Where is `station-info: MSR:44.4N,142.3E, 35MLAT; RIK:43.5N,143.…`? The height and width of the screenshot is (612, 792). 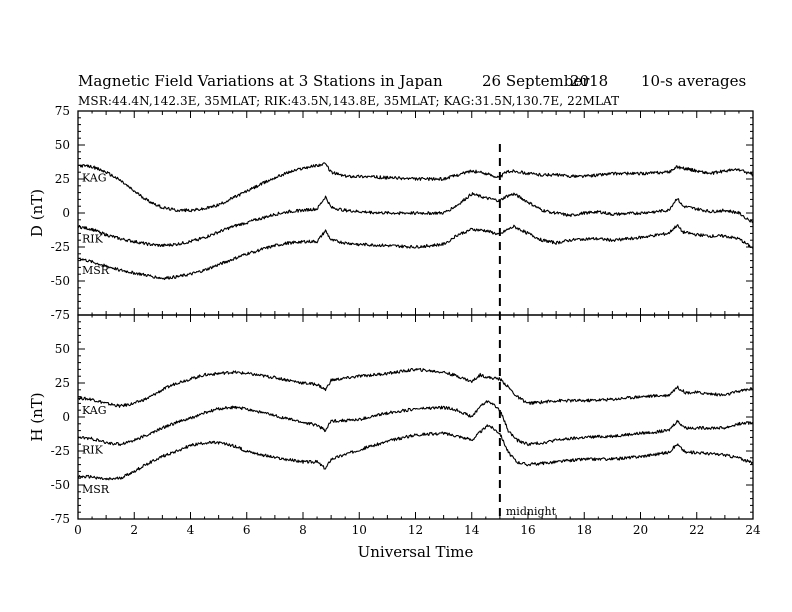
station-info: MSR:44.4N,142.3E, 35MLAT; RIK:43.5N,143.… is located at coordinates (349, 101).